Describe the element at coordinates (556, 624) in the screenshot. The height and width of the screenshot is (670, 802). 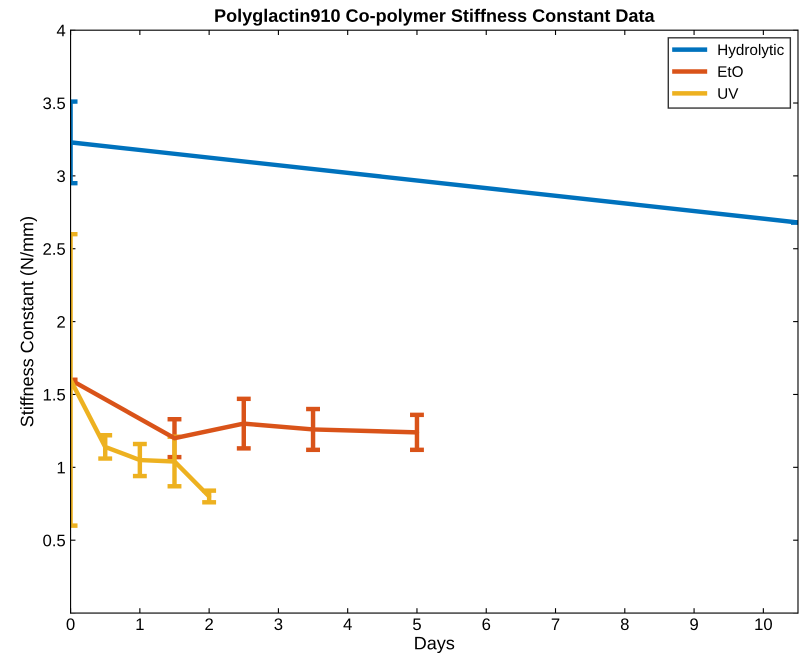
I see `x-tick-label: 7` at that location.